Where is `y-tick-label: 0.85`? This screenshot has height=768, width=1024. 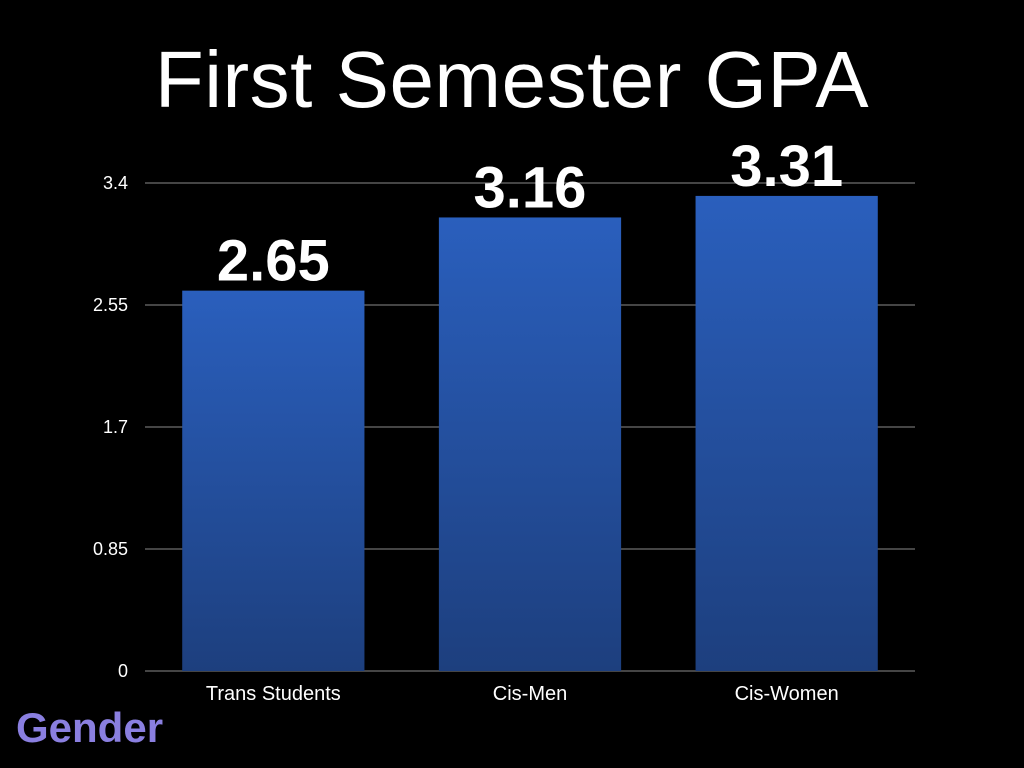 y-tick-label: 0.85 is located at coordinates (110, 549).